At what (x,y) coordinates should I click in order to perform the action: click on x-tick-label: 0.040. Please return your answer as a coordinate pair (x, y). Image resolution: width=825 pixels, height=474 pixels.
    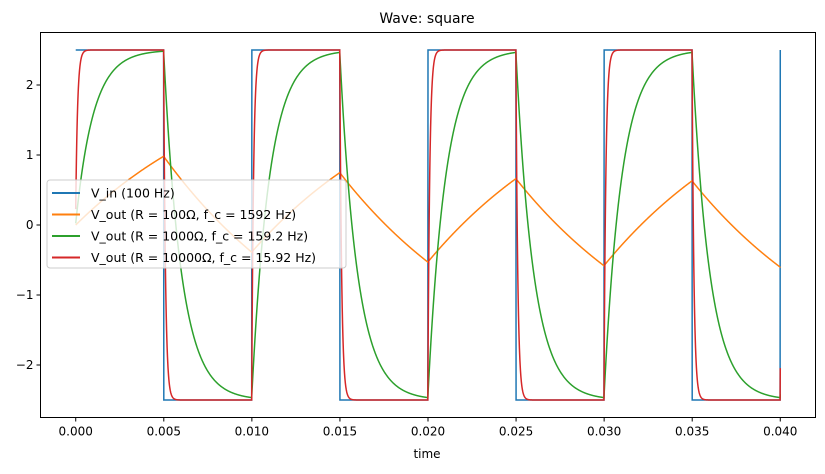
    Looking at the image, I should click on (780, 432).